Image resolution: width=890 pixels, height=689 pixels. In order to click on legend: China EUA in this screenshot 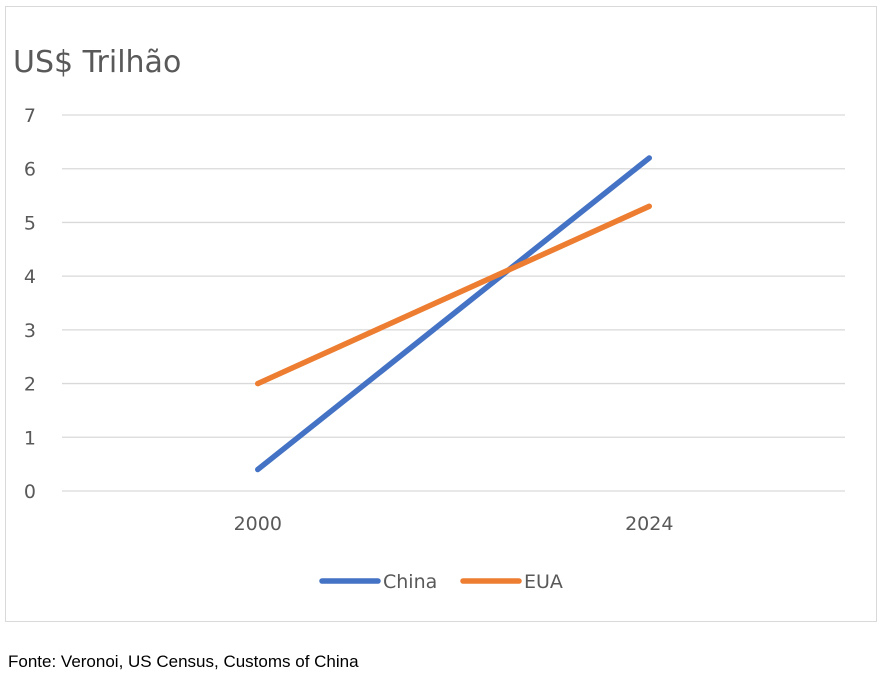, I will do `click(441, 582)`.